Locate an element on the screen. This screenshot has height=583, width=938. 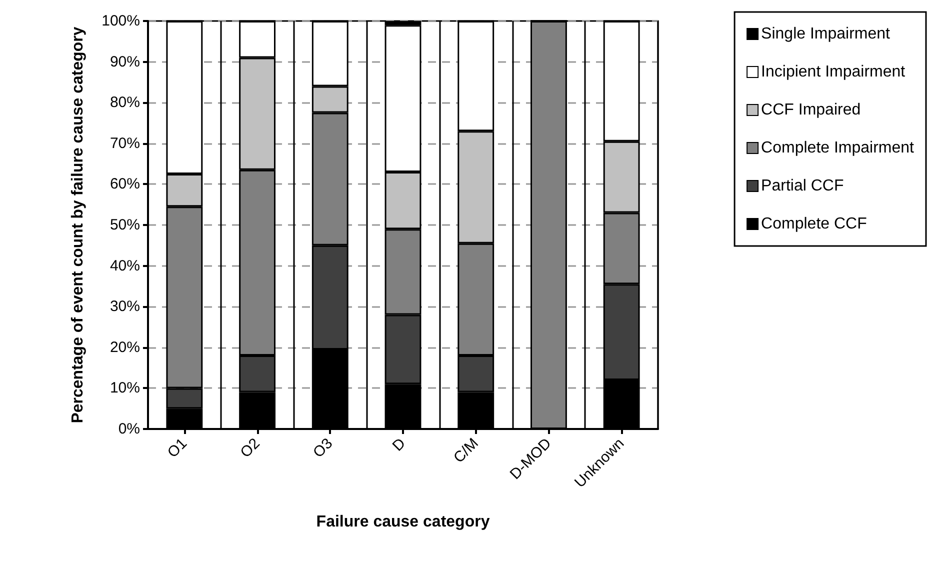
y-tick-label: 40% is located at coordinates (125, 265).